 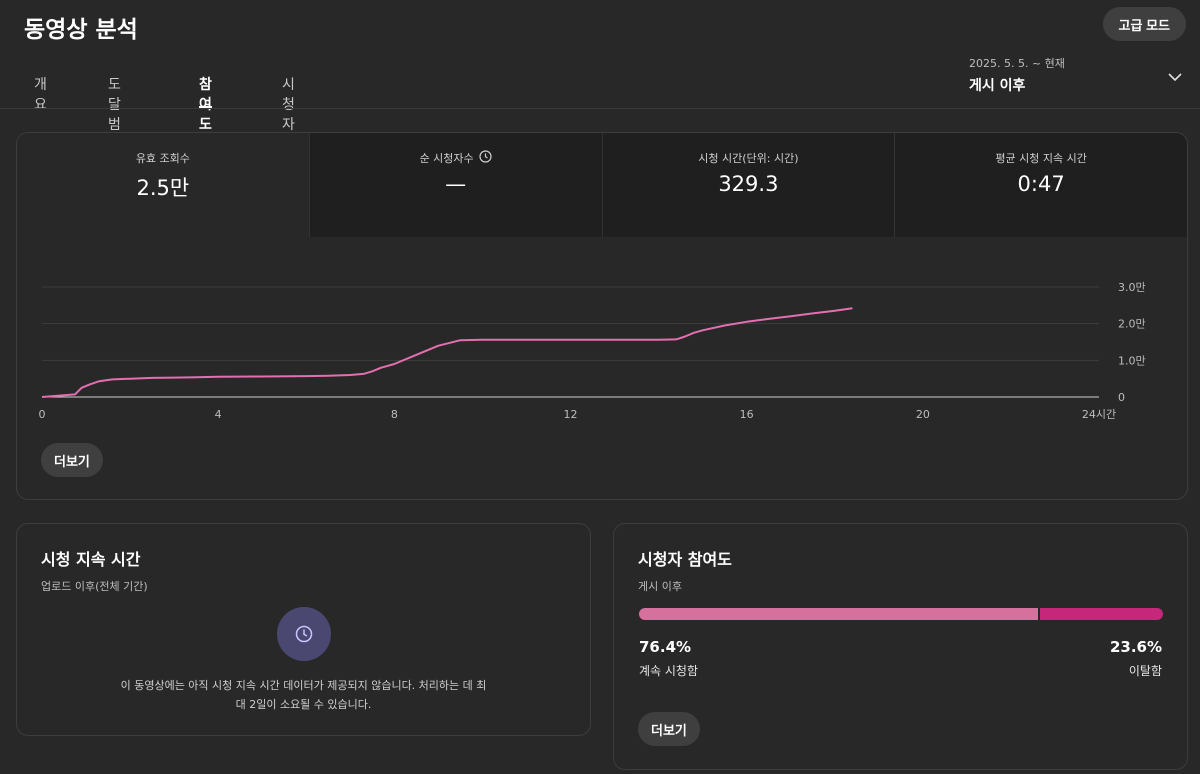 I want to click on metric-avg-view-duration: 평균 시청 지속 시간 0:47, so click(x=1041, y=185).